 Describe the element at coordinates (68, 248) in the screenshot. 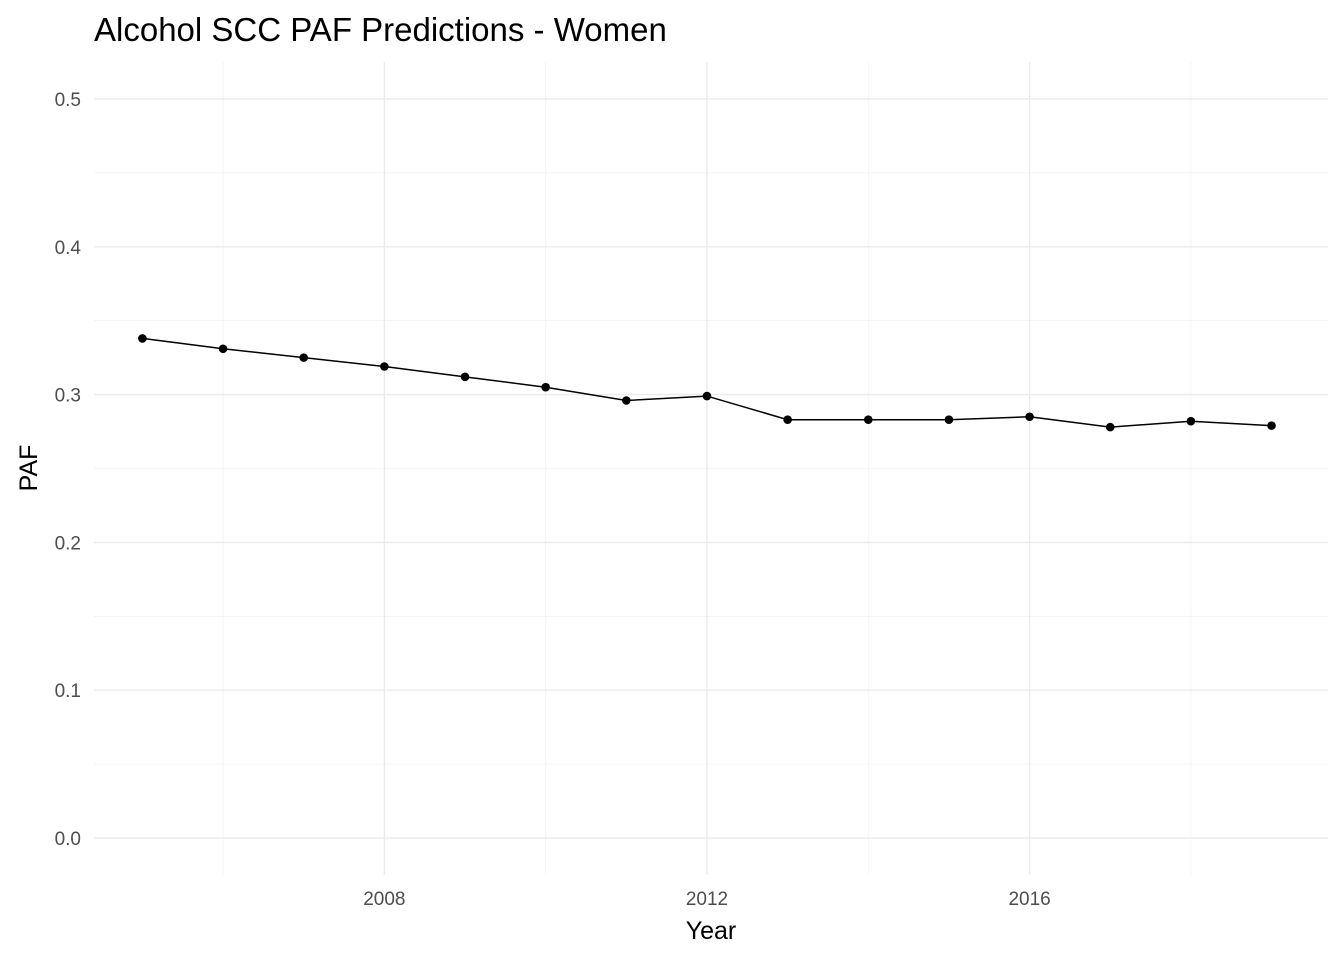

I see `y-tick-label: 0.4` at that location.